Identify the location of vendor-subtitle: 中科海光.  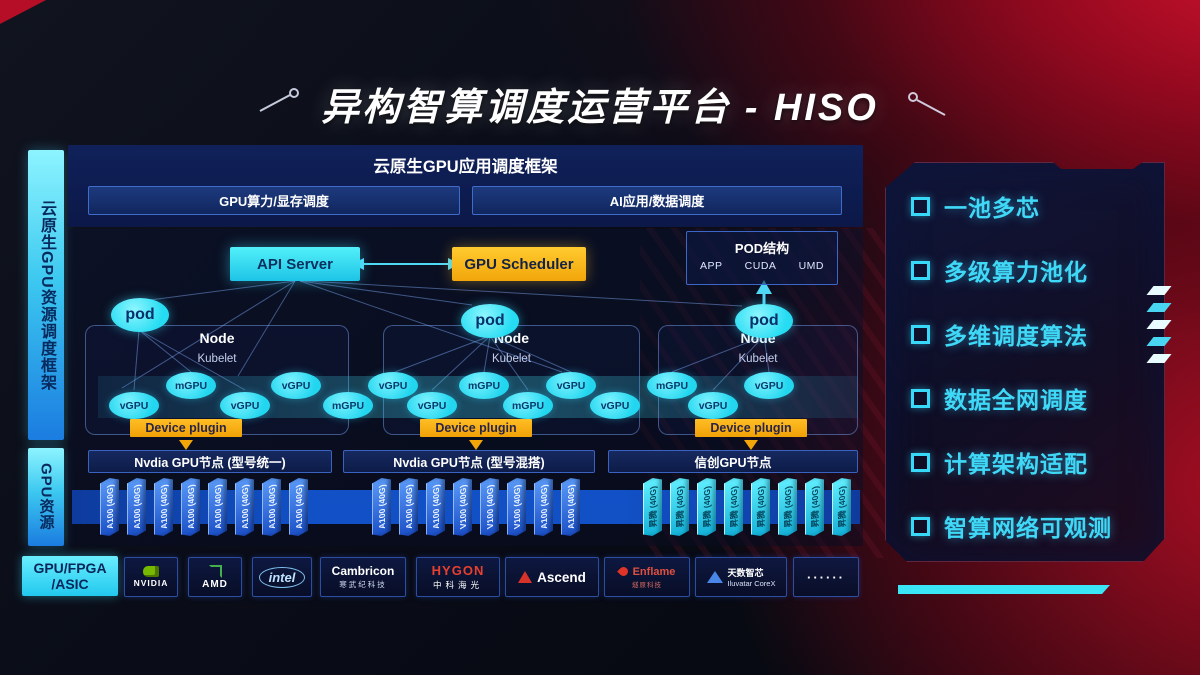
(457, 585).